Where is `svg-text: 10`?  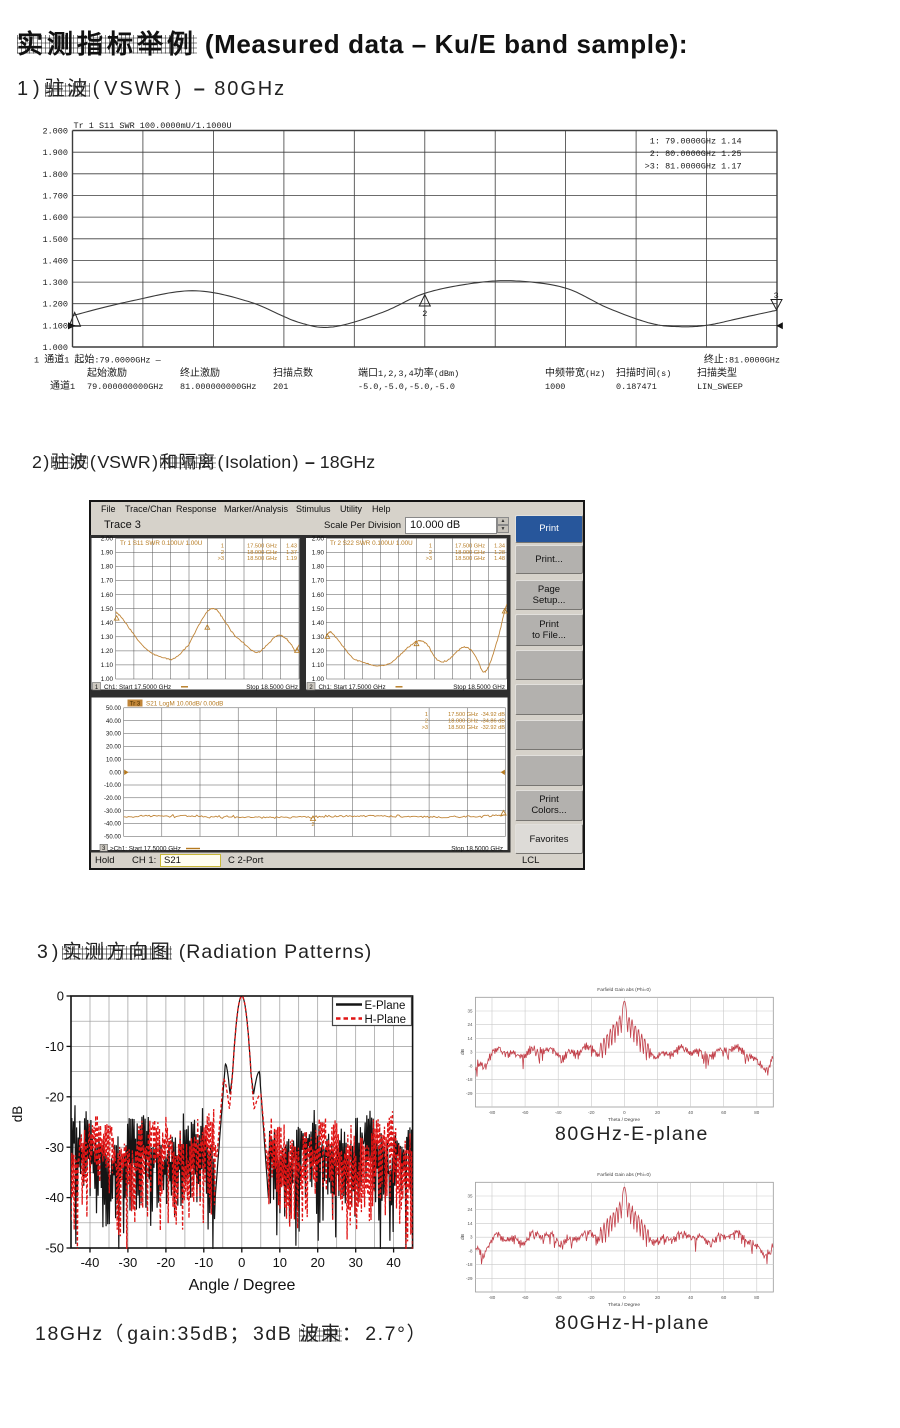
svg-text: 10 is located at coordinates (280, 1262).